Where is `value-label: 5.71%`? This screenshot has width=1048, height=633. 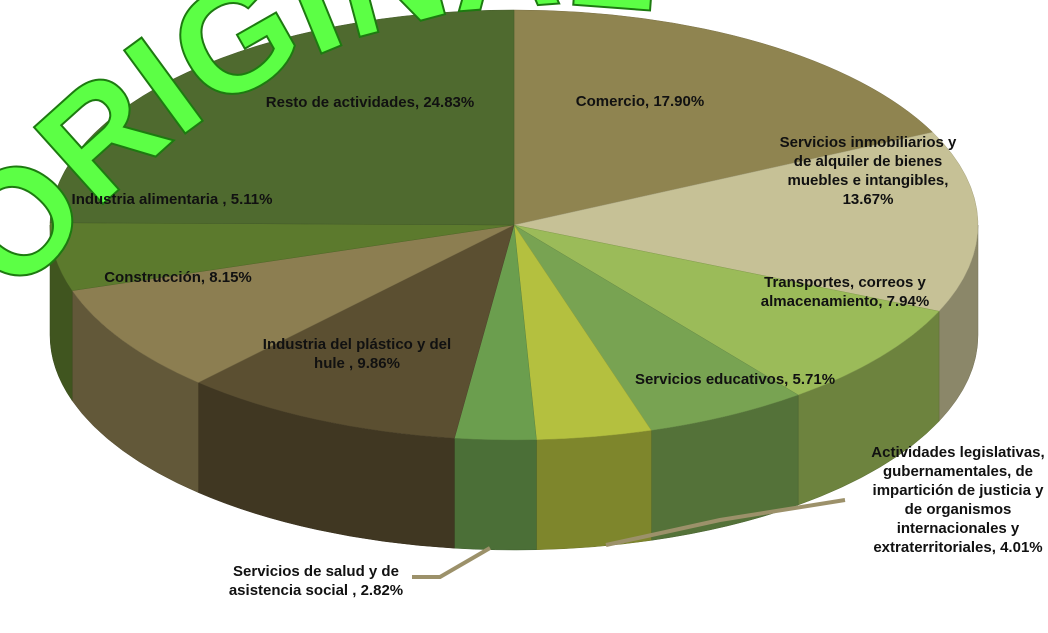 value-label: 5.71% is located at coordinates (814, 379).